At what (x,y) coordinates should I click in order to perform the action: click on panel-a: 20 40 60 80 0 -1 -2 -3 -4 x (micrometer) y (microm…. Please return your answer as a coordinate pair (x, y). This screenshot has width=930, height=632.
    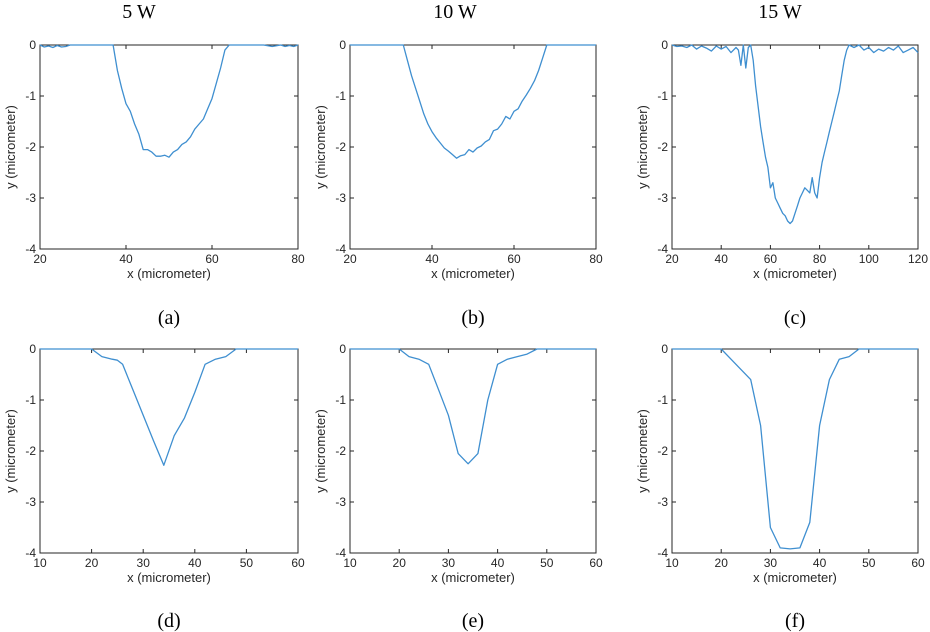
    Looking at the image, I should click on (154, 183).